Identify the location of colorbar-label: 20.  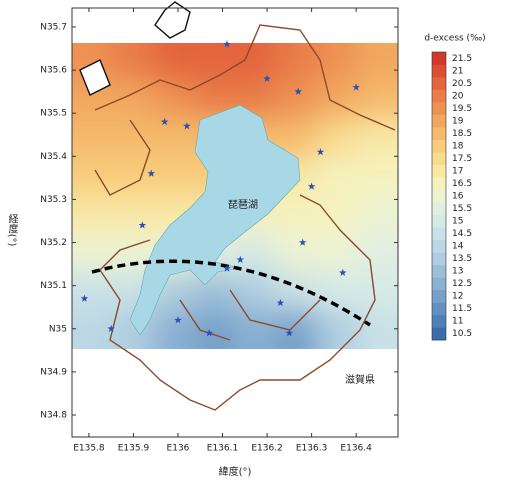
(458, 96).